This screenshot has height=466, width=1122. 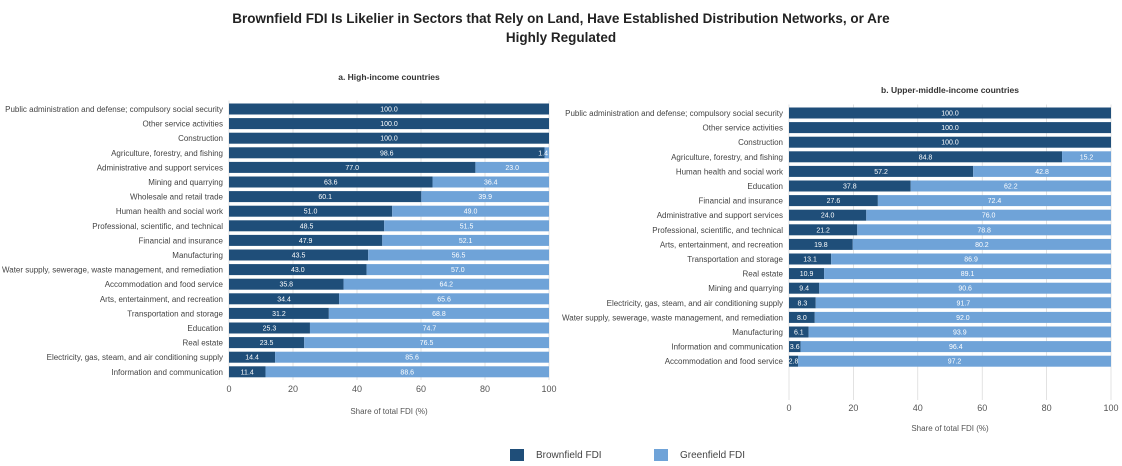 What do you see at coordinates (298, 270) in the screenshot?
I see `data-label-brownfield: 43.0` at bounding box center [298, 270].